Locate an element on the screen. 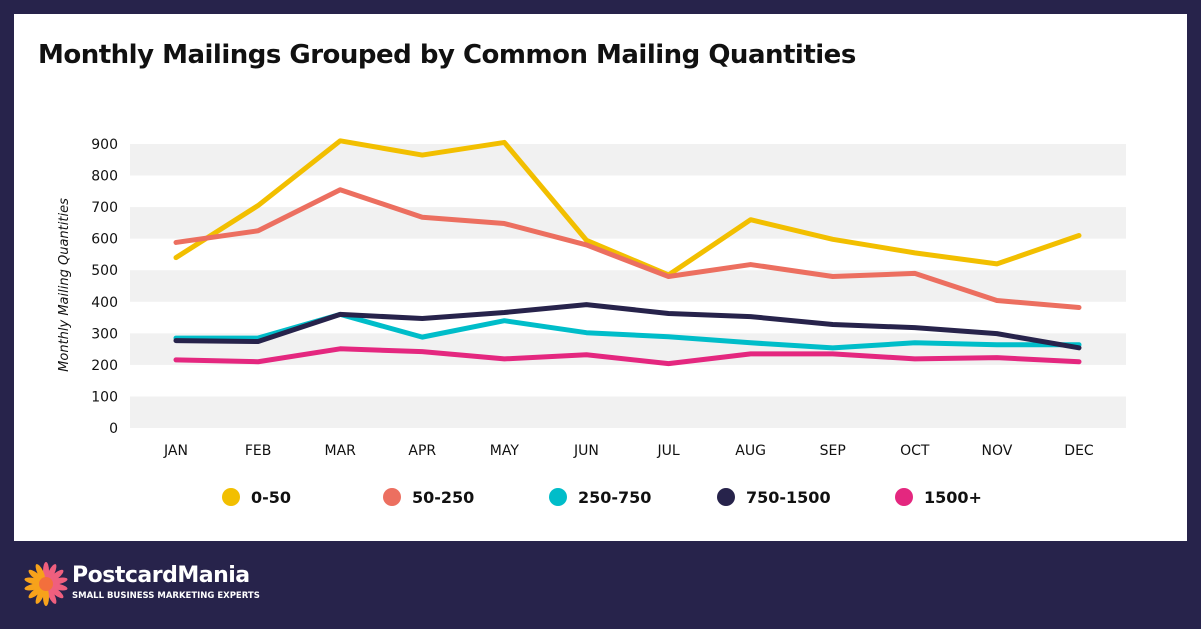  logo-center is located at coordinates (46, 584).